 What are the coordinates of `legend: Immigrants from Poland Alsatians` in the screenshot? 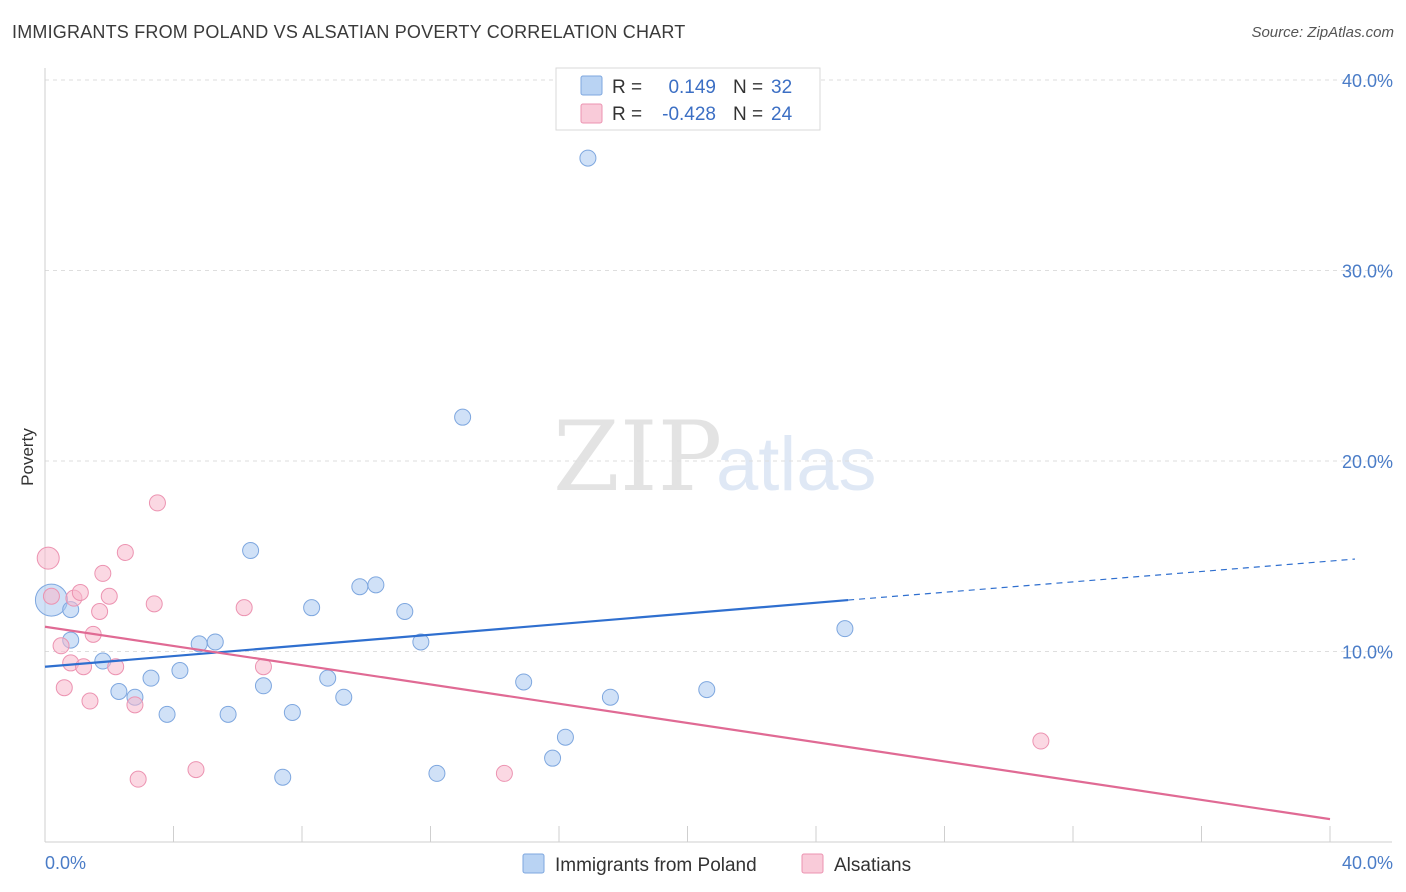 It's located at (716, 864).